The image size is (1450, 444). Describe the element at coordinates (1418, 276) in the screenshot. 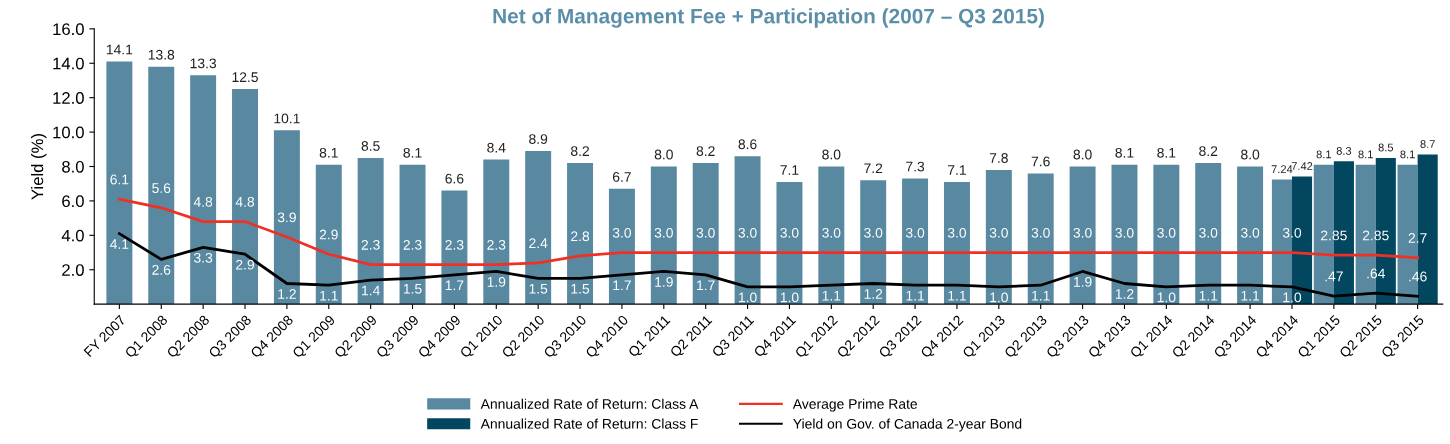

I see `data-label: .46` at that location.